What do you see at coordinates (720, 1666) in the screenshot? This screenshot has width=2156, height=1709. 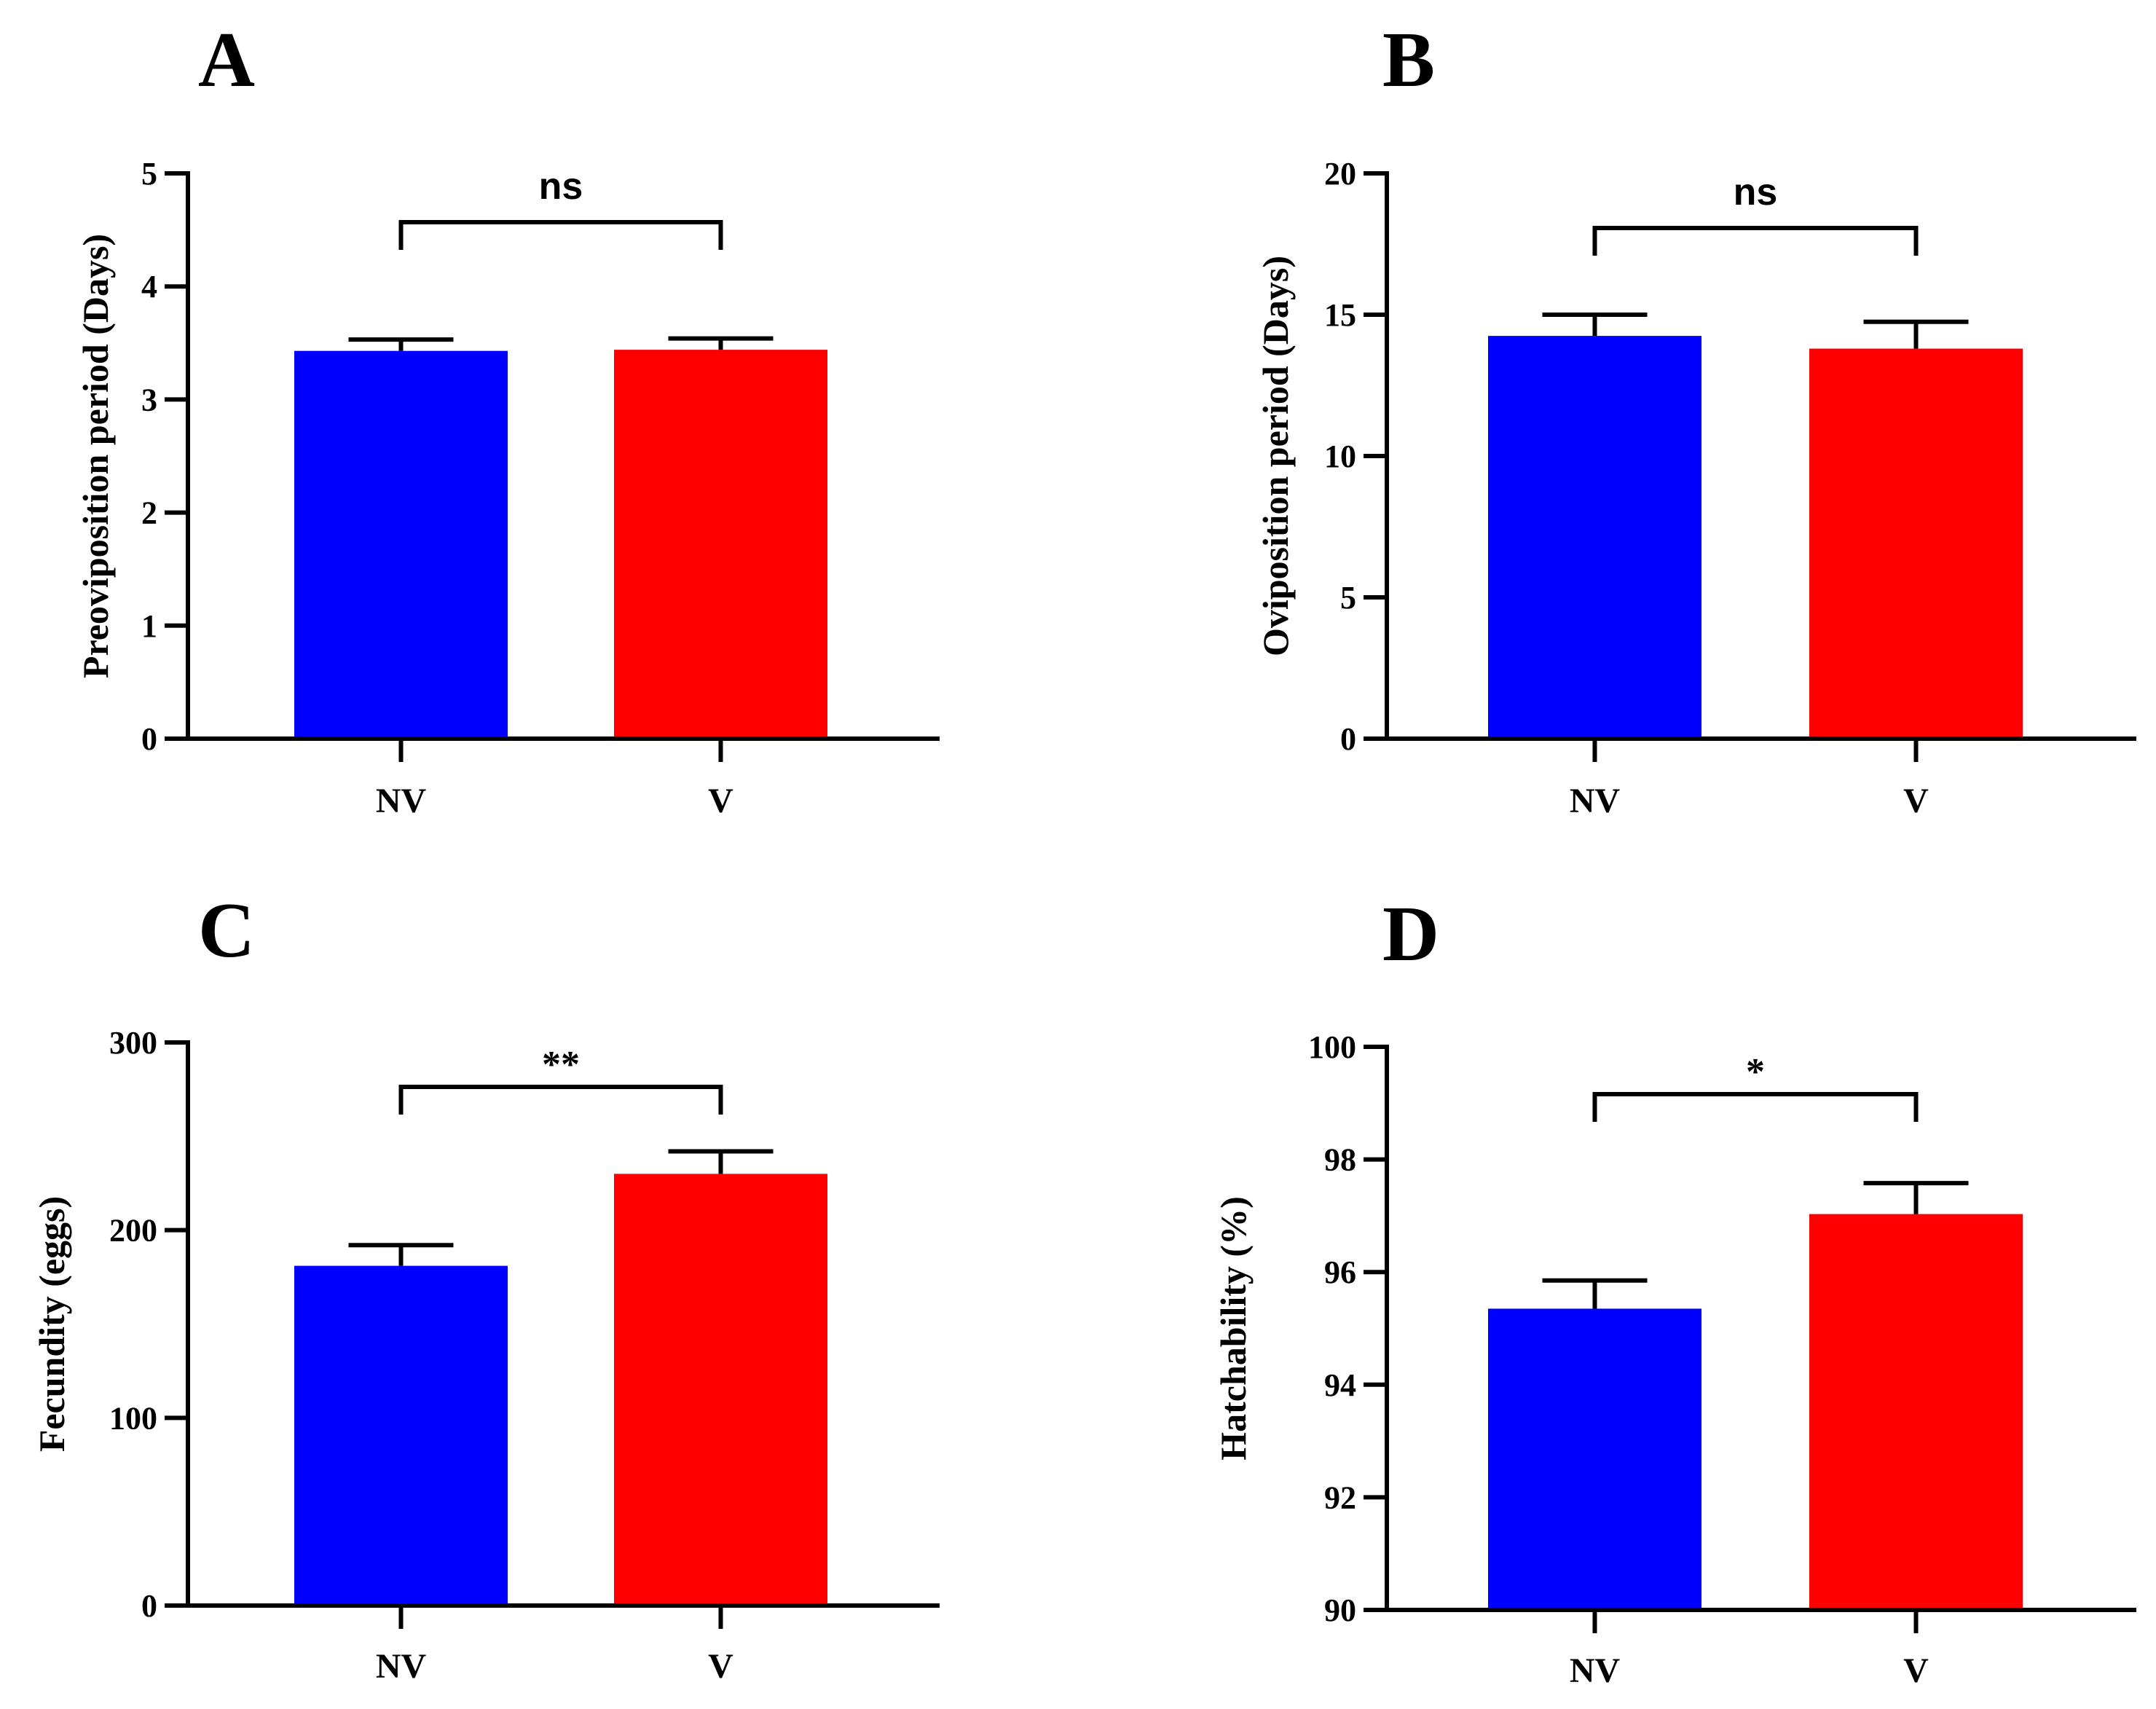 I see `x-category-label-c-v: V` at bounding box center [720, 1666].